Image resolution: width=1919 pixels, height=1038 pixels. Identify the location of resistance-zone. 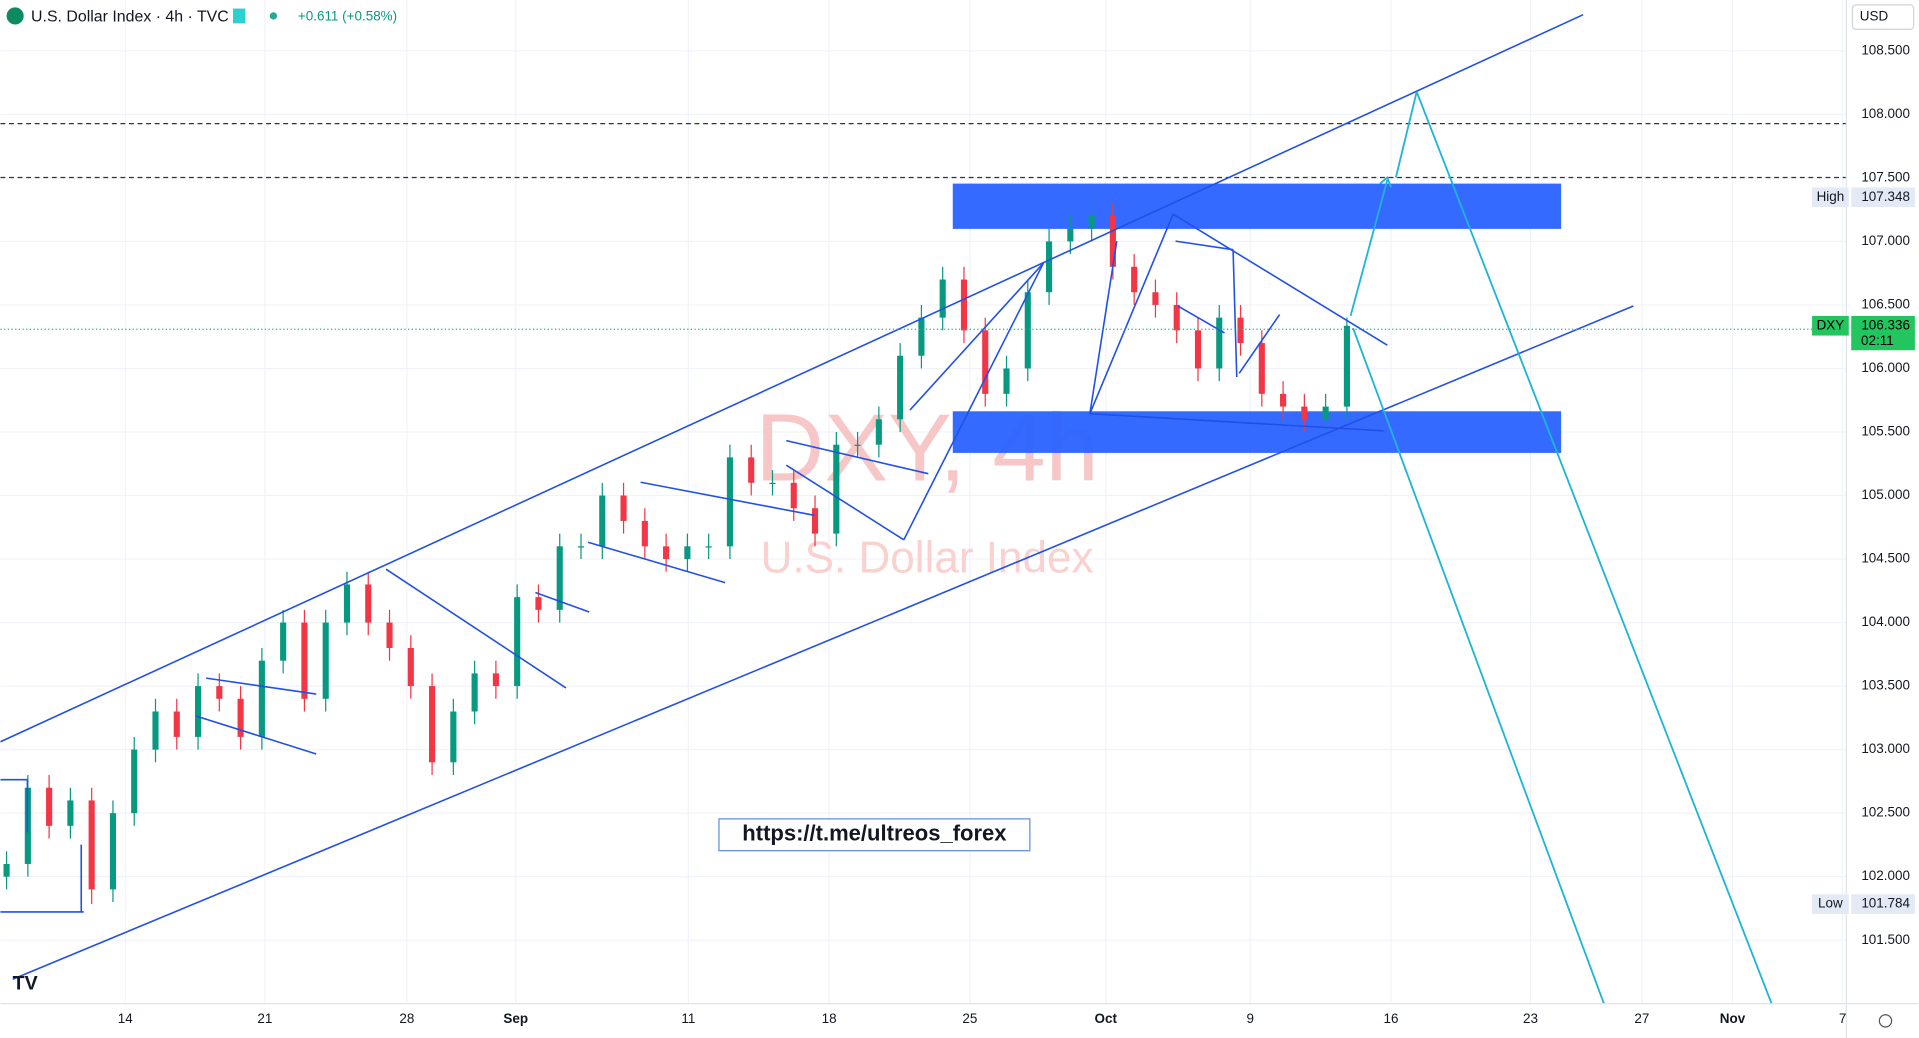
(1257, 206).